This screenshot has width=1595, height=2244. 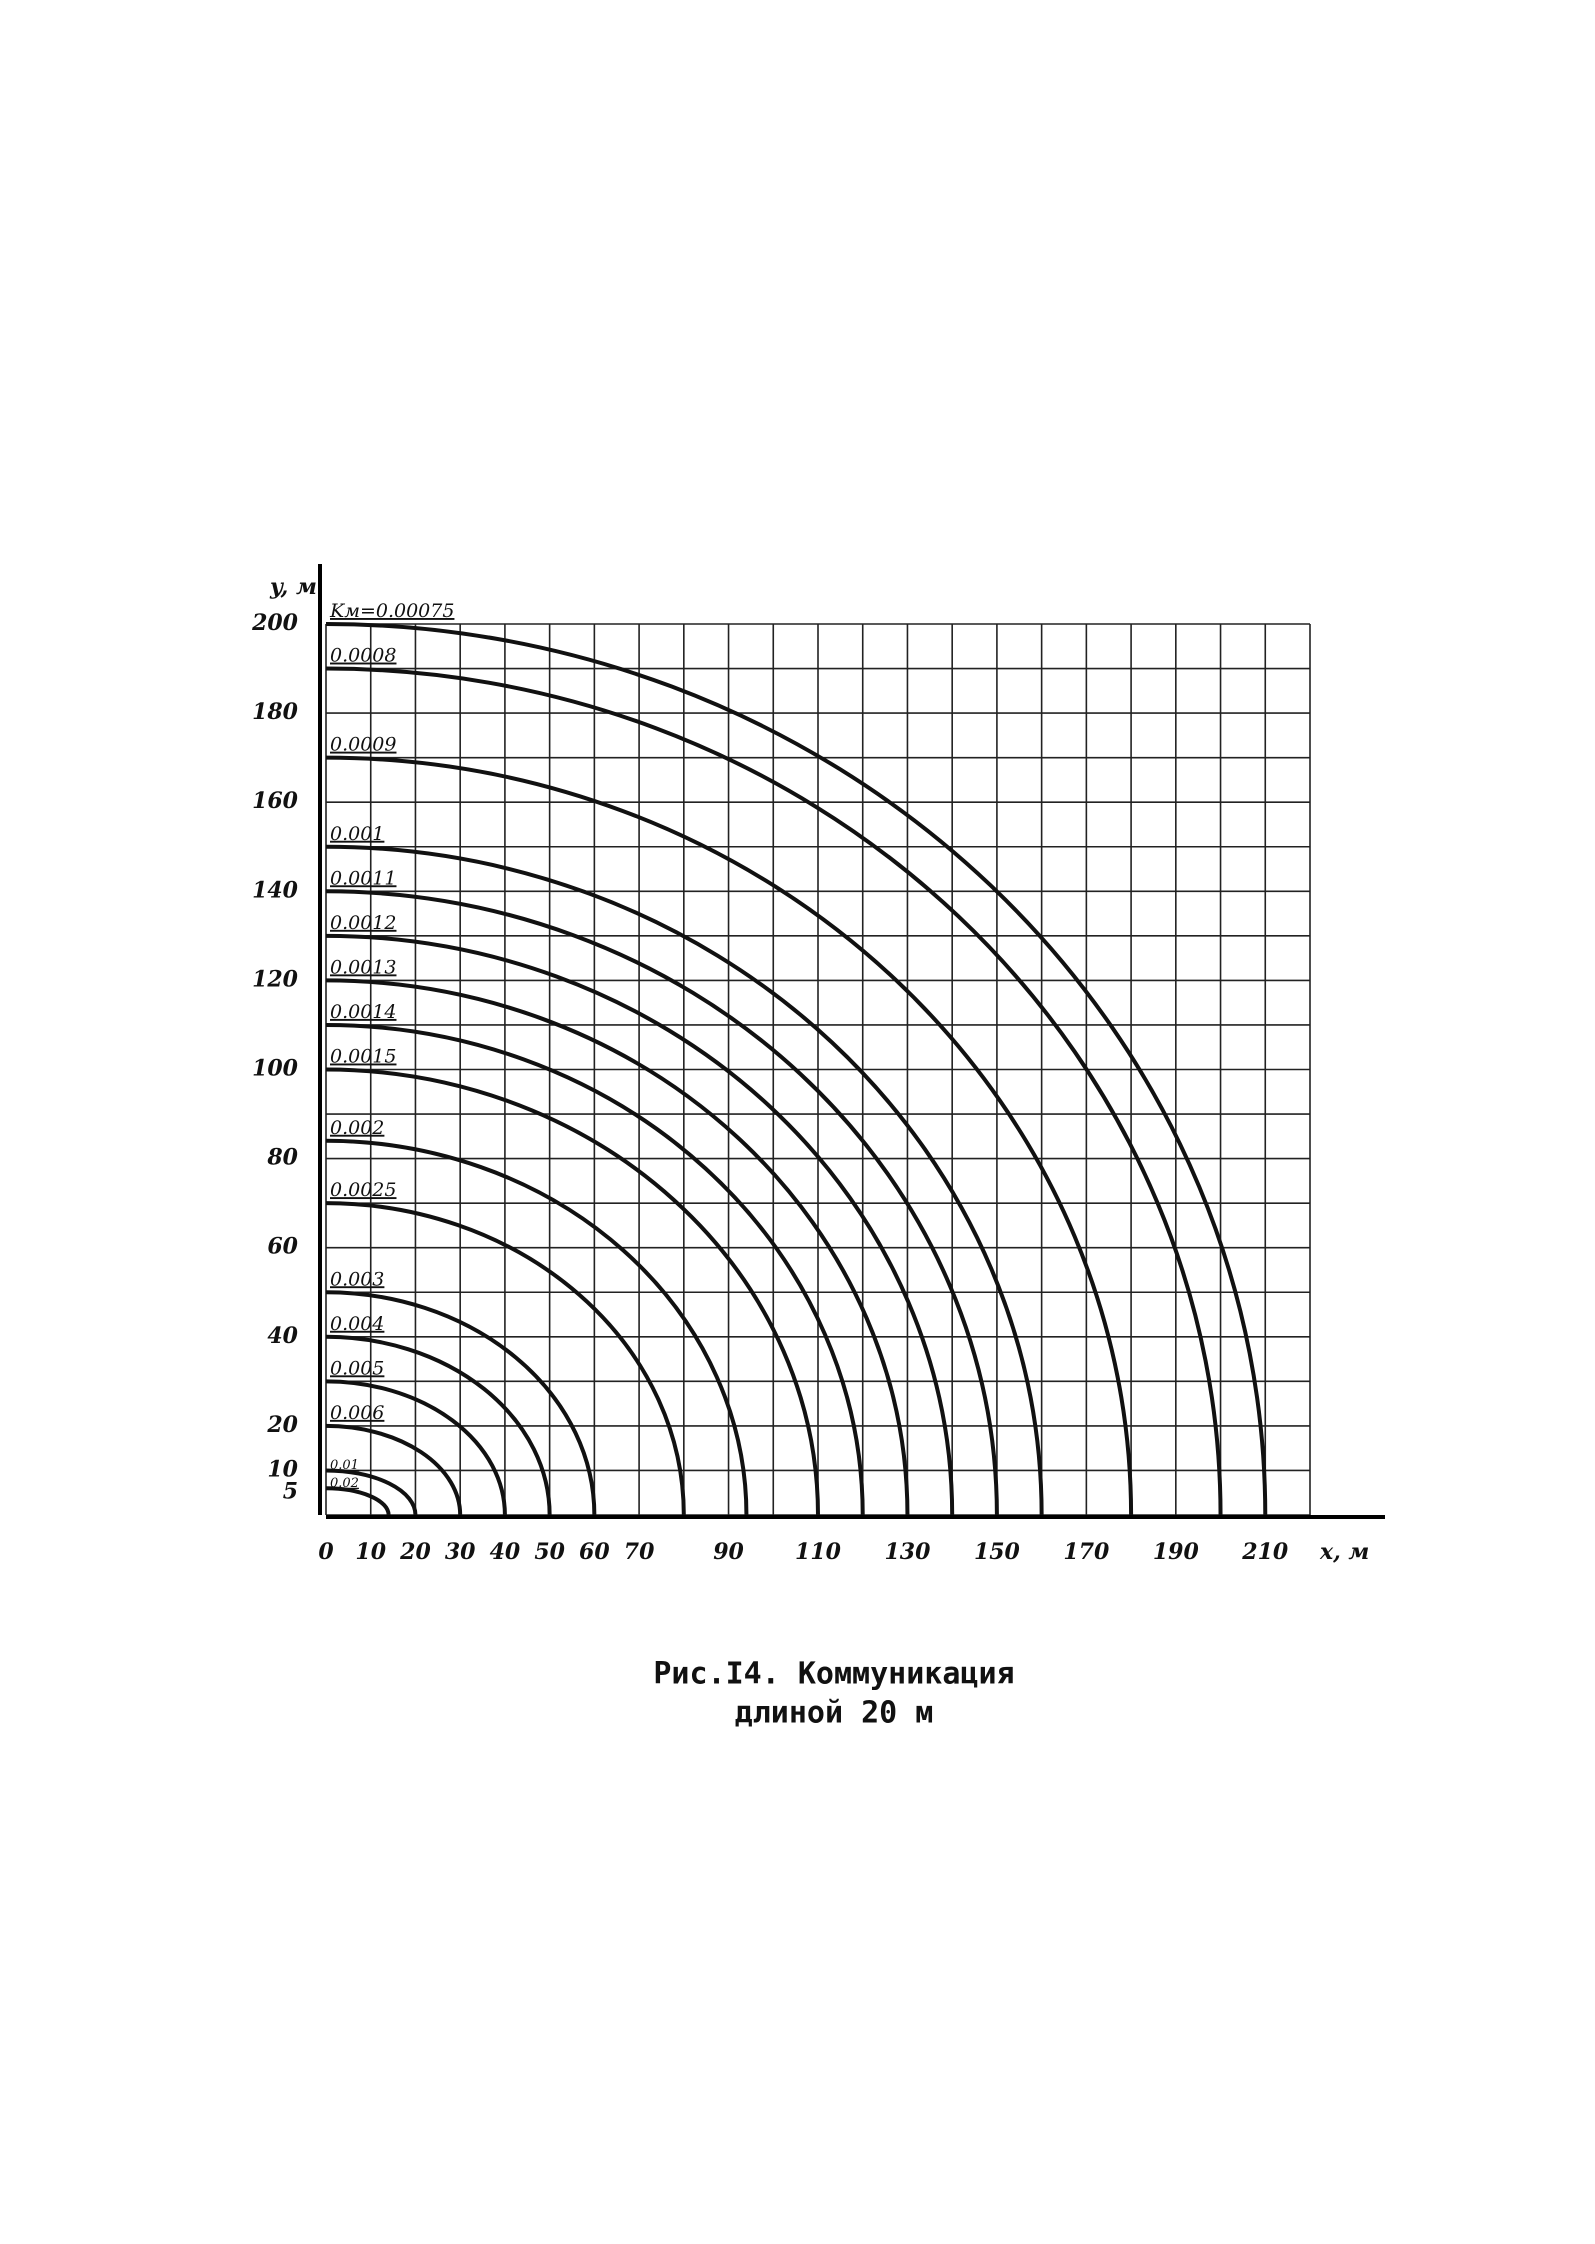 What do you see at coordinates (293, 587) in the screenshot?
I see `y-axis-label: y, м` at bounding box center [293, 587].